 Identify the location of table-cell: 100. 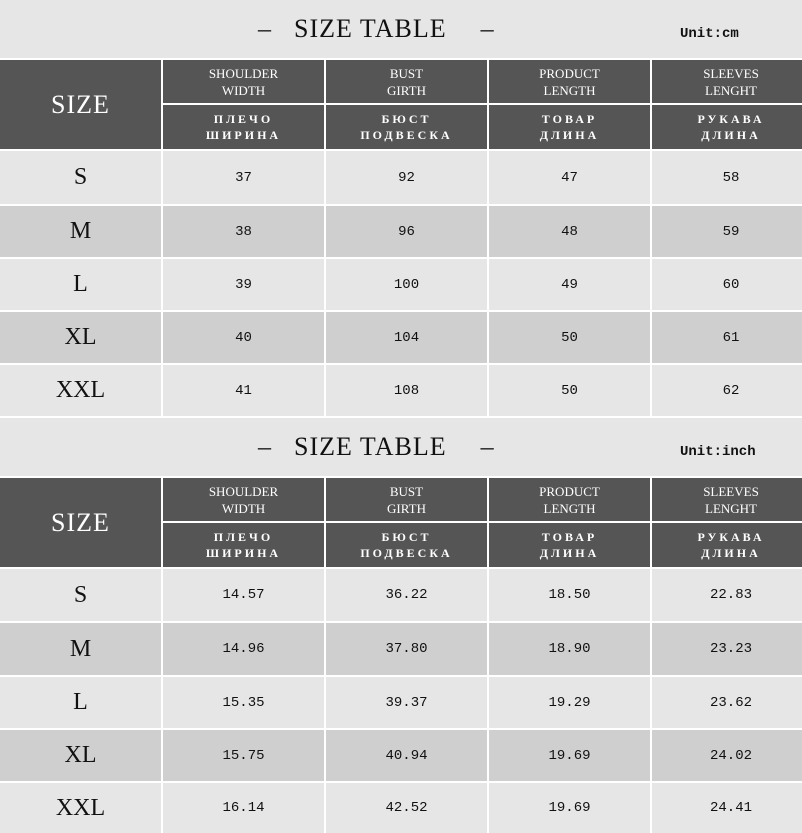
(406, 284).